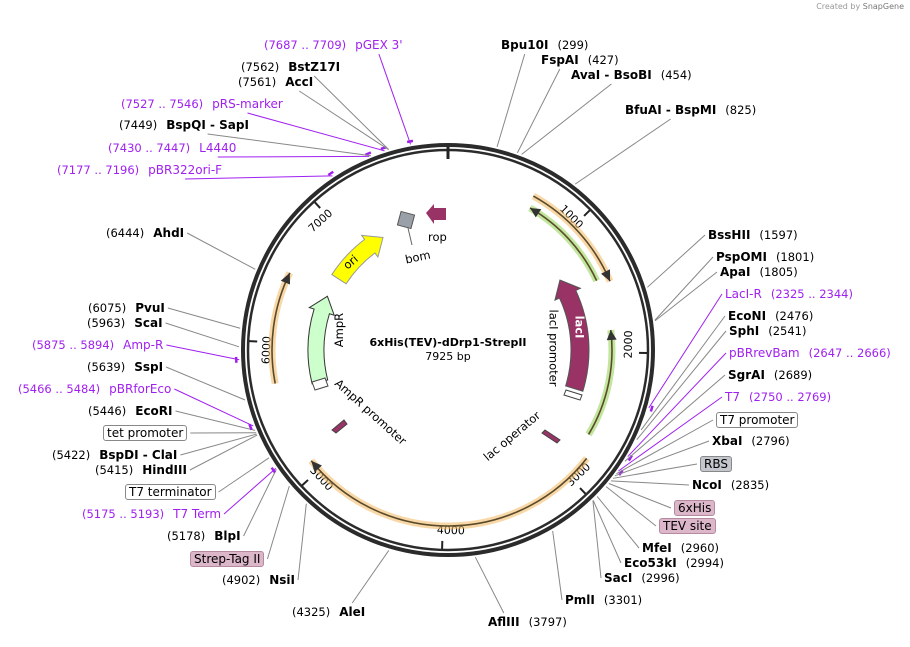  What do you see at coordinates (106, 367) in the screenshot?
I see `site-position: (5639)` at bounding box center [106, 367].